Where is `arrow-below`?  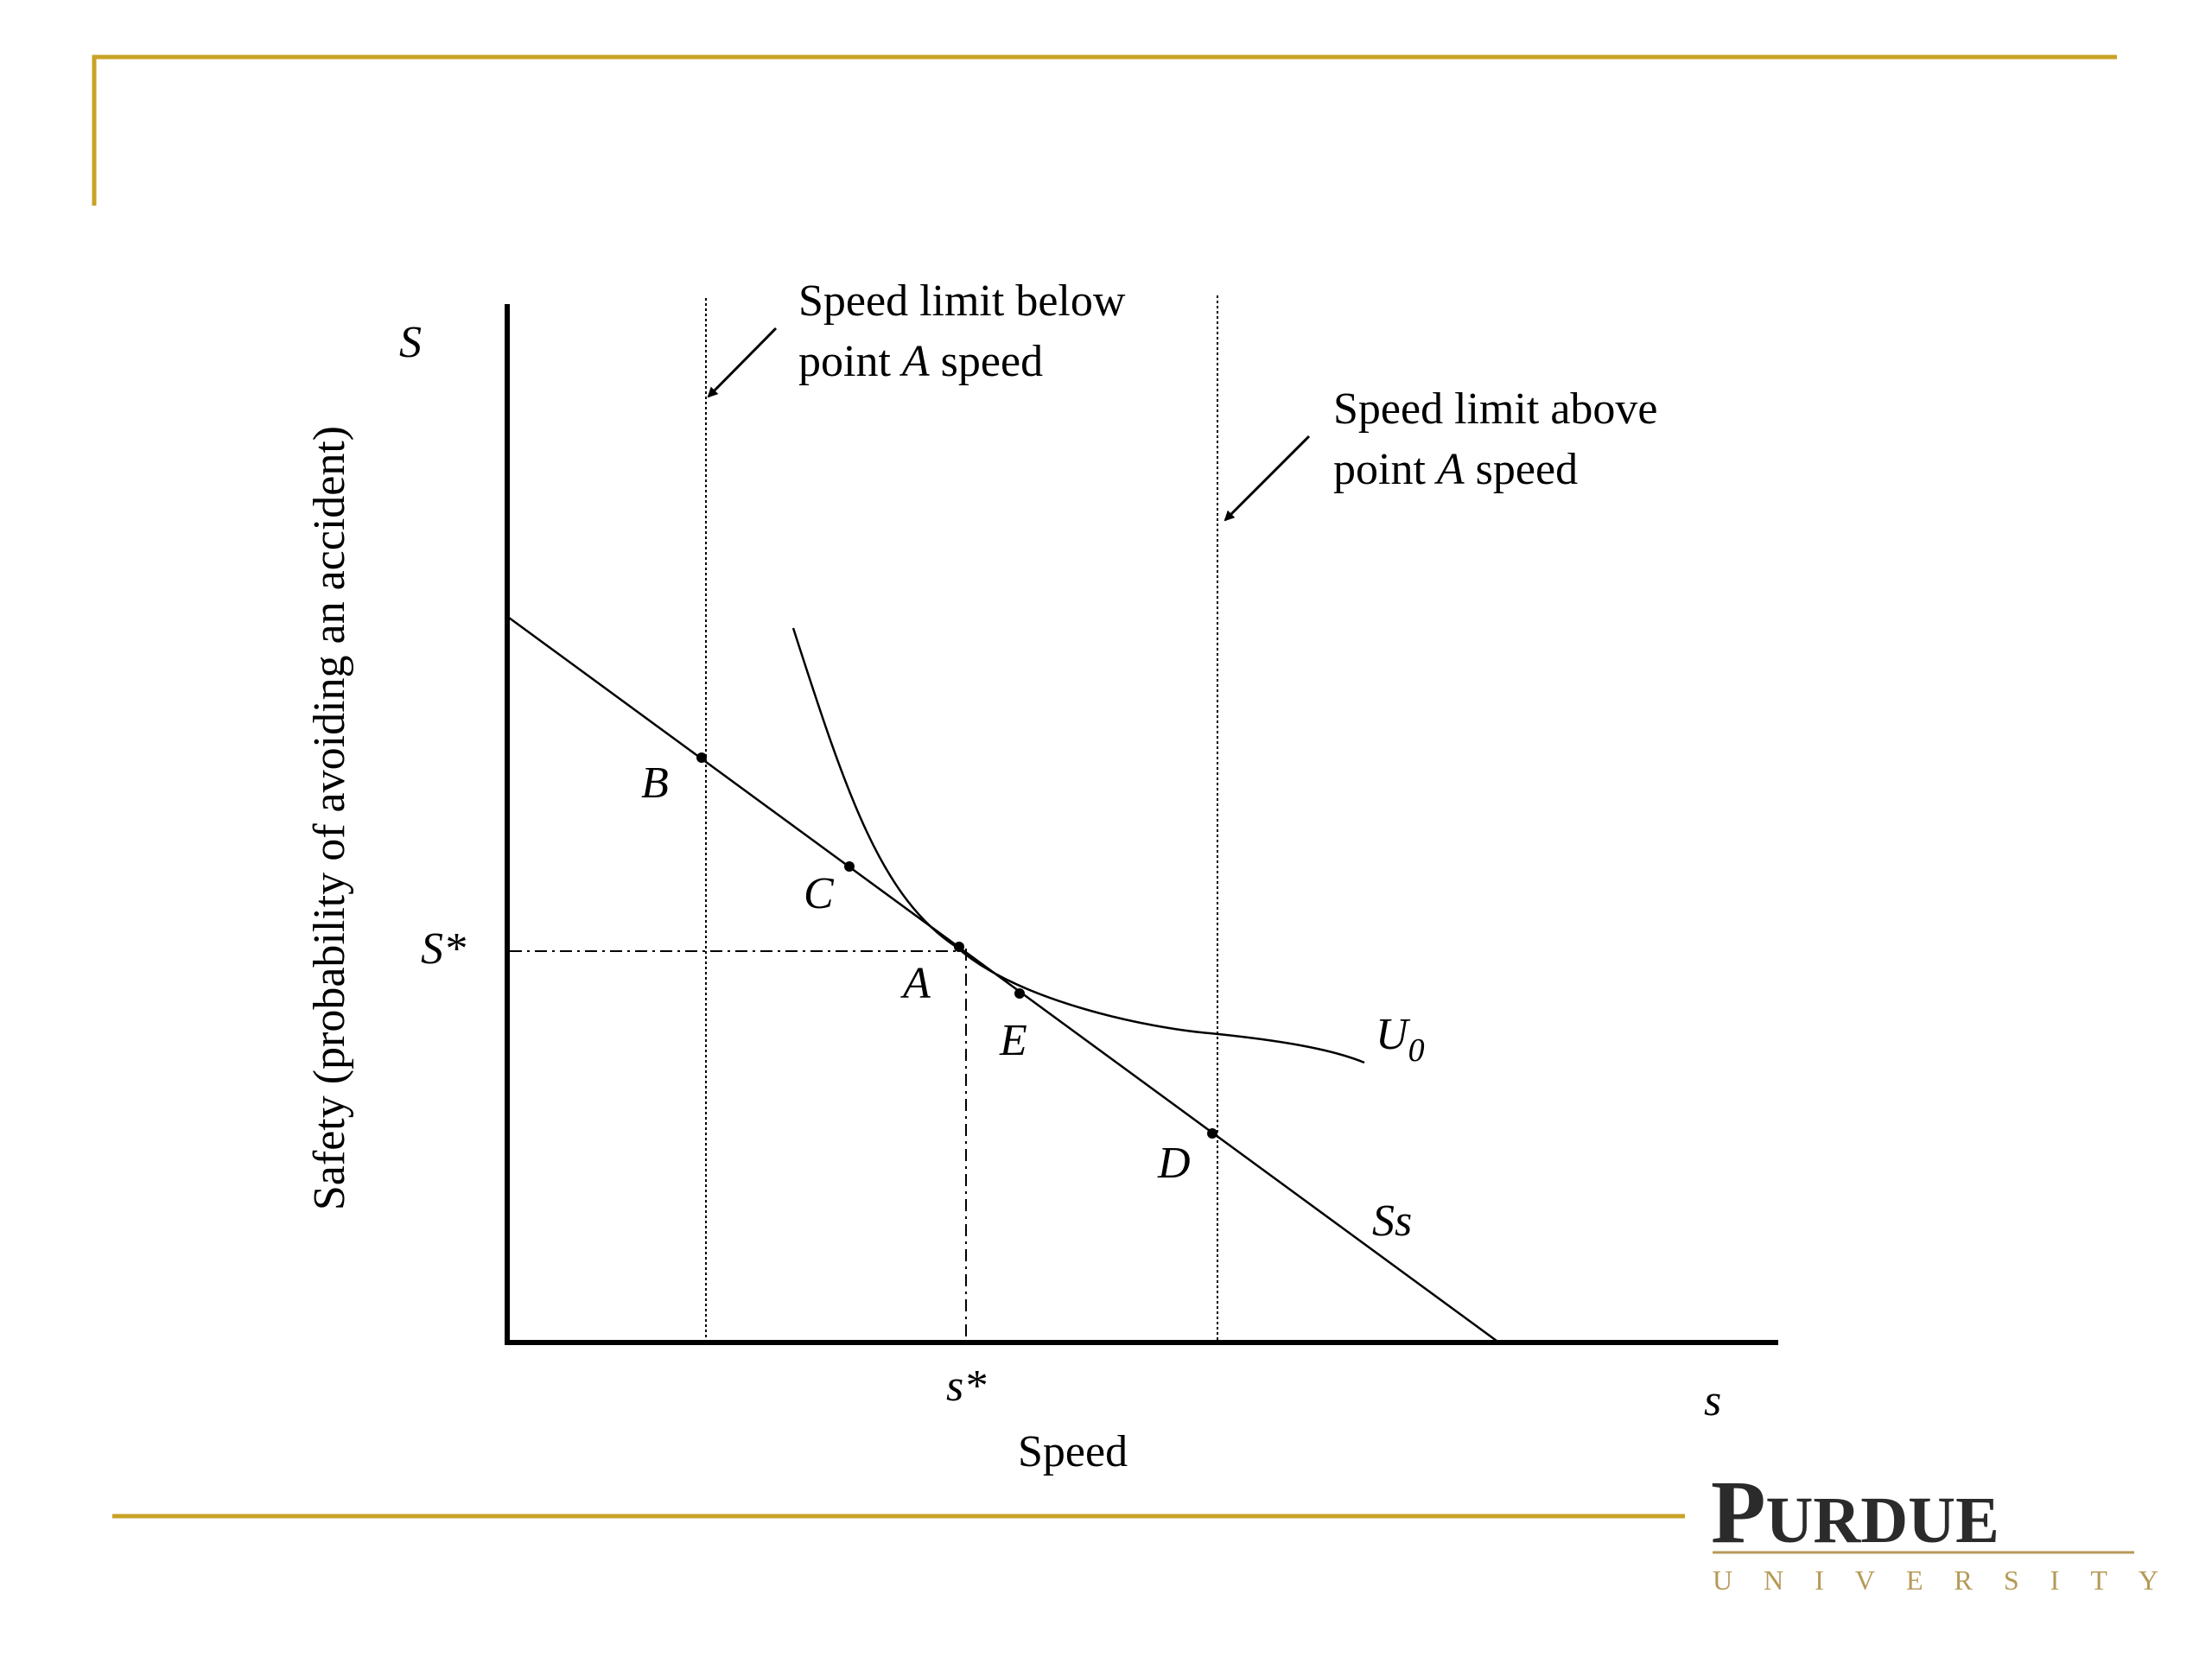 arrow-below is located at coordinates (742, 363).